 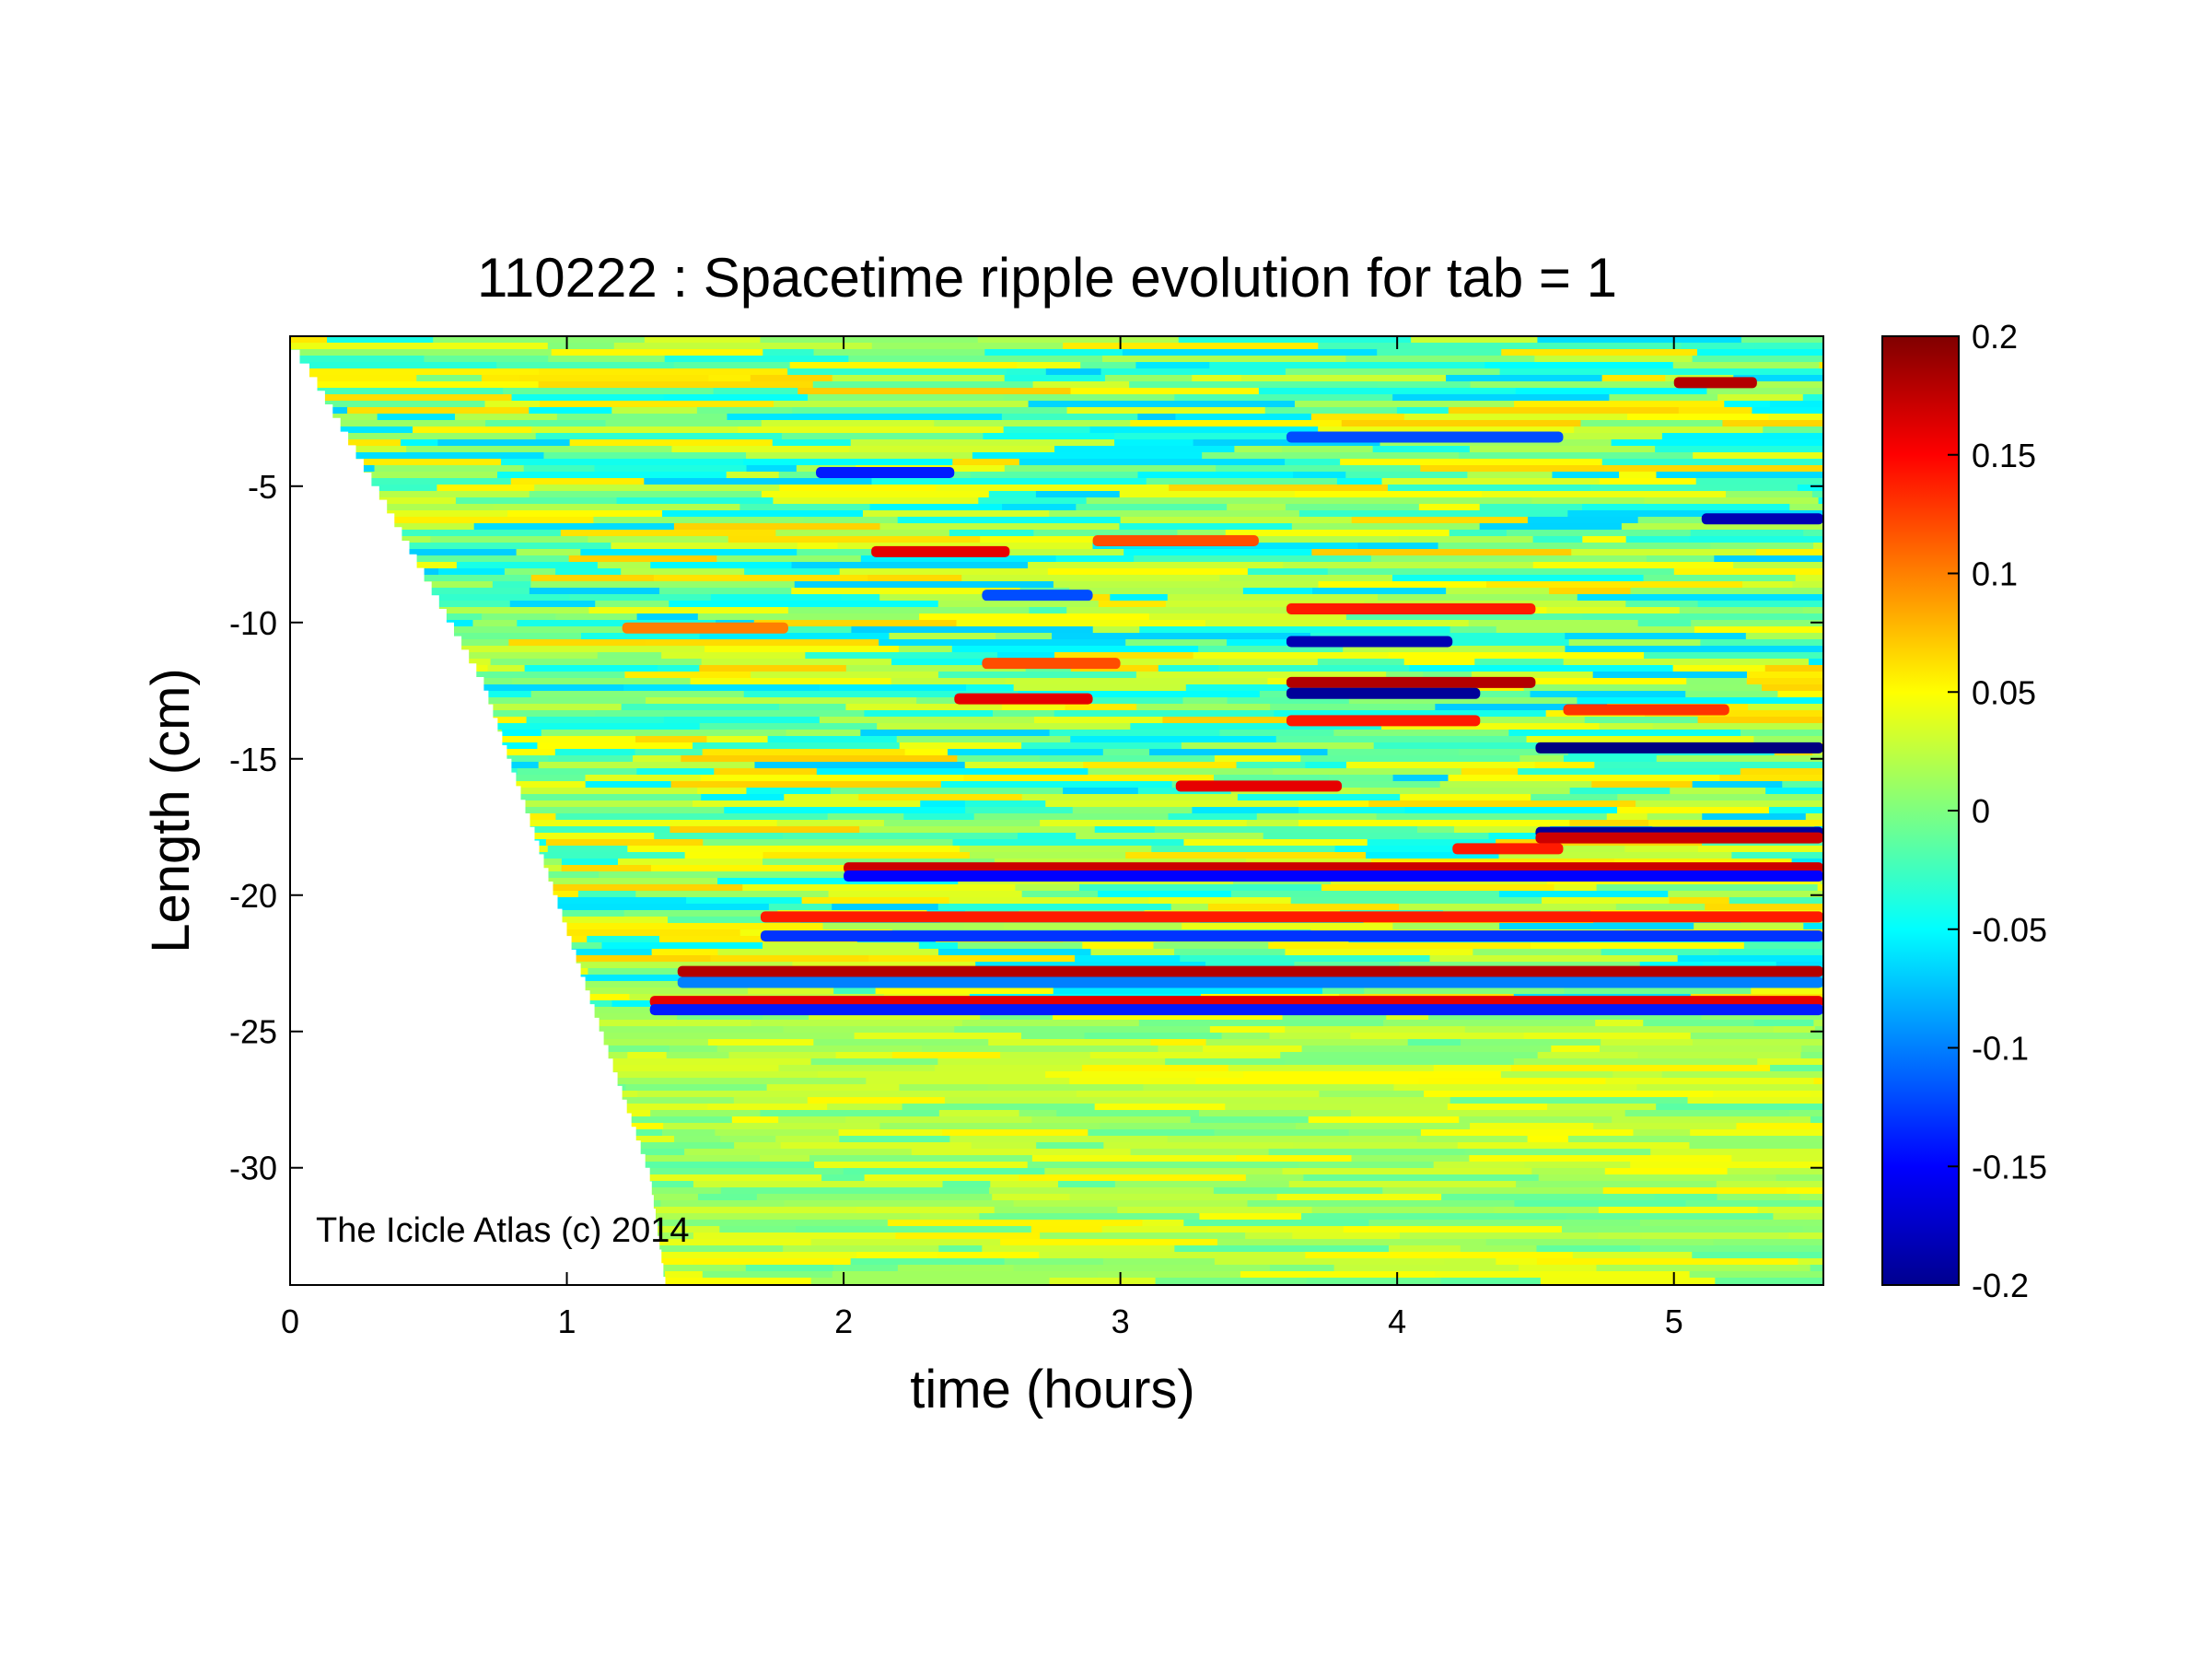 I want to click on colorbar-gradient, so click(x=1921, y=810).